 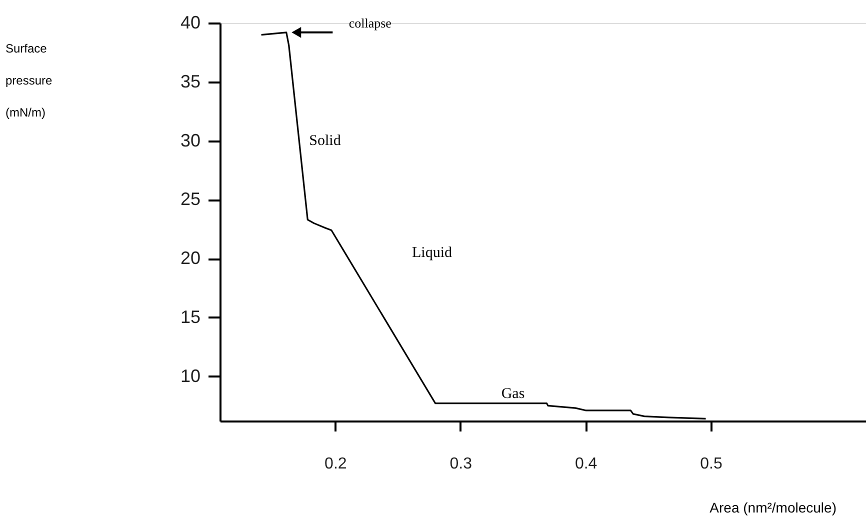 What do you see at coordinates (711, 464) in the screenshot?
I see `x-tick-label: 0.5` at bounding box center [711, 464].